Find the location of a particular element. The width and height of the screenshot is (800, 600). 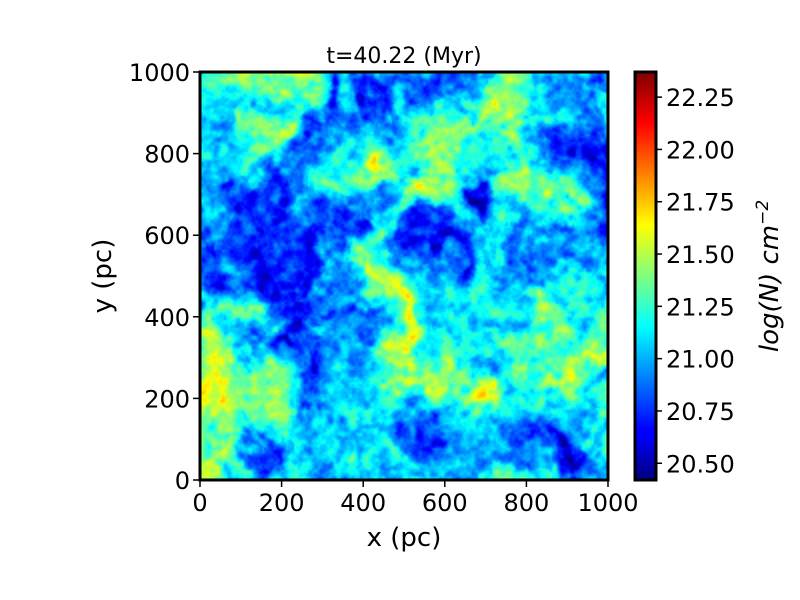

y-tick-label: 0 is located at coordinates (182, 481).